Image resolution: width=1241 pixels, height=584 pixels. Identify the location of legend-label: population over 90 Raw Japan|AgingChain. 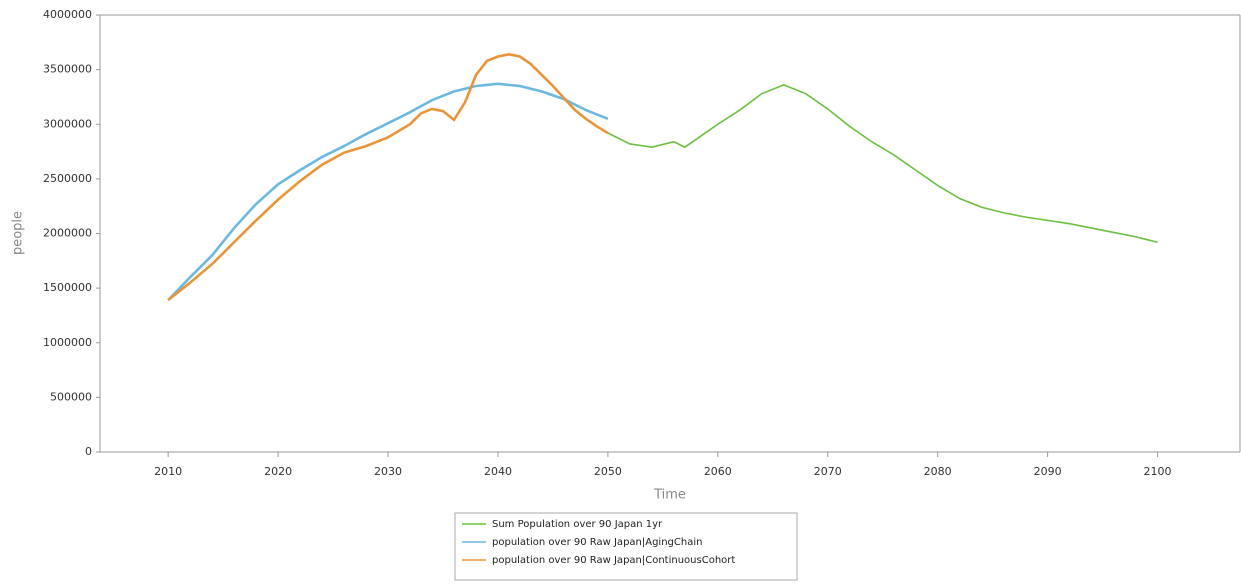
(597, 542).